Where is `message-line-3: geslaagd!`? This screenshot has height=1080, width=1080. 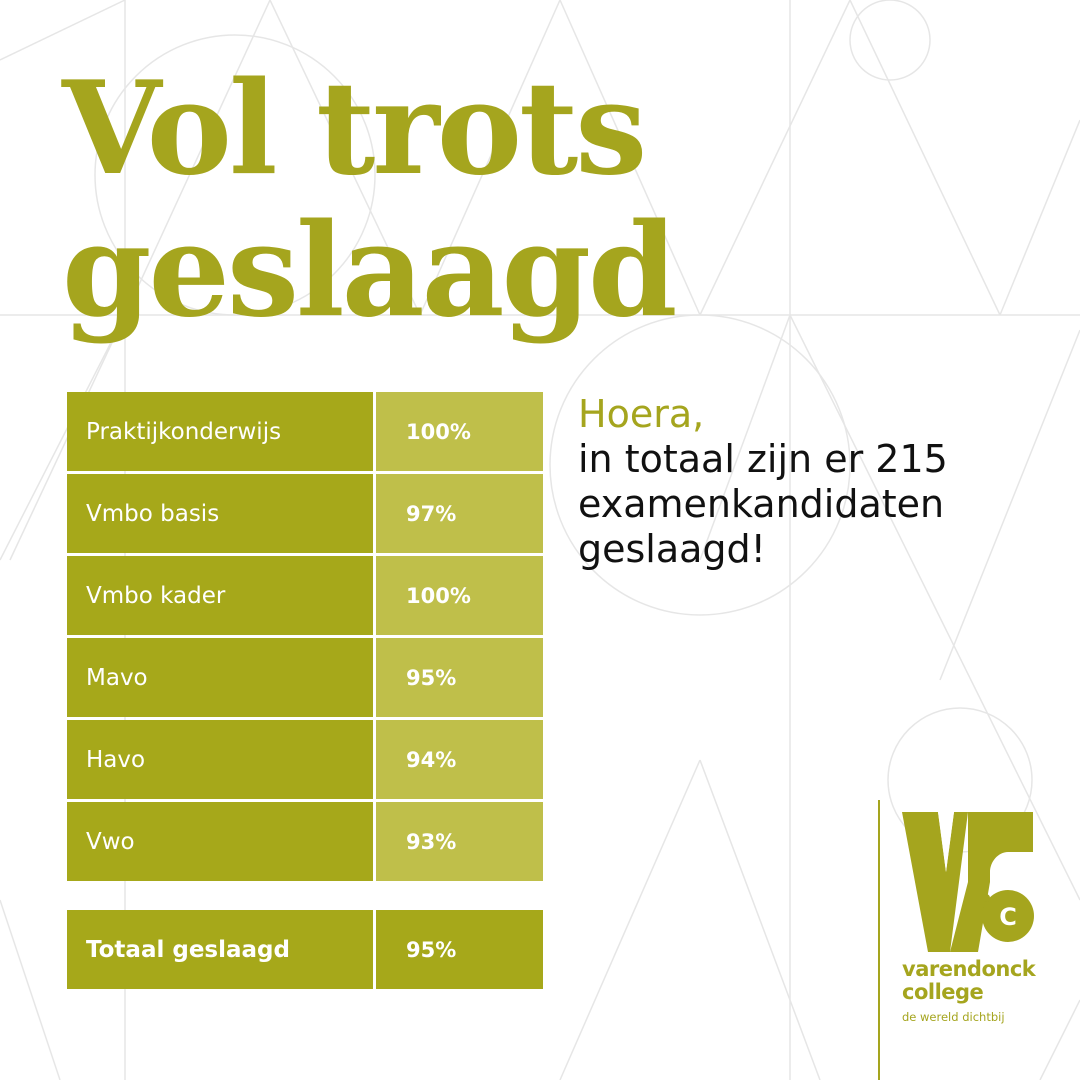 message-line-3: geslaagd! is located at coordinates (672, 549).